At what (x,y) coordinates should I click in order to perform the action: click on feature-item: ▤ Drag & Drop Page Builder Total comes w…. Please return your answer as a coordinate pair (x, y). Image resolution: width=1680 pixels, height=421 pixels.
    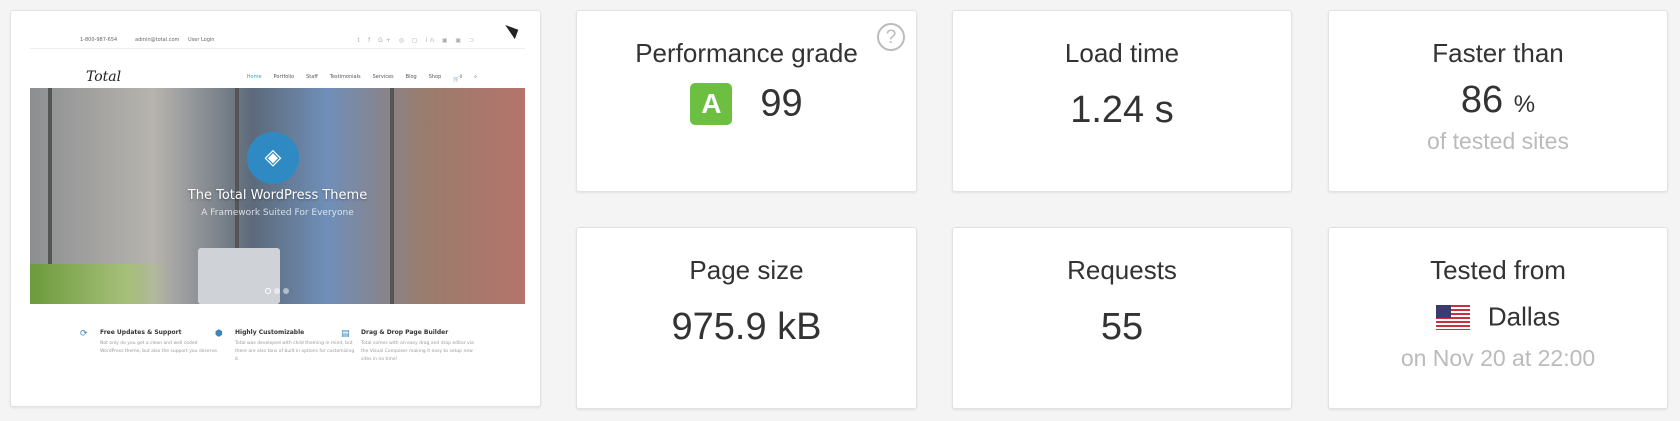
    Looking at the image, I should click on (411, 346).